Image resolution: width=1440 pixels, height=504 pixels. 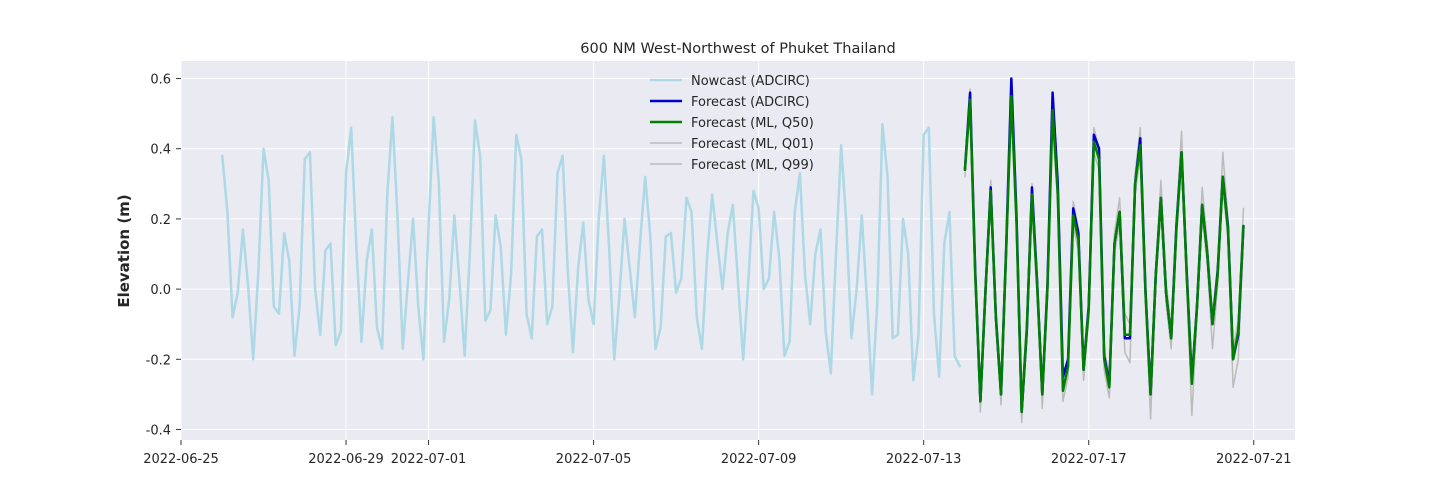 What do you see at coordinates (759, 459) in the screenshot?
I see `x-tick-label: 2022-07-09` at bounding box center [759, 459].